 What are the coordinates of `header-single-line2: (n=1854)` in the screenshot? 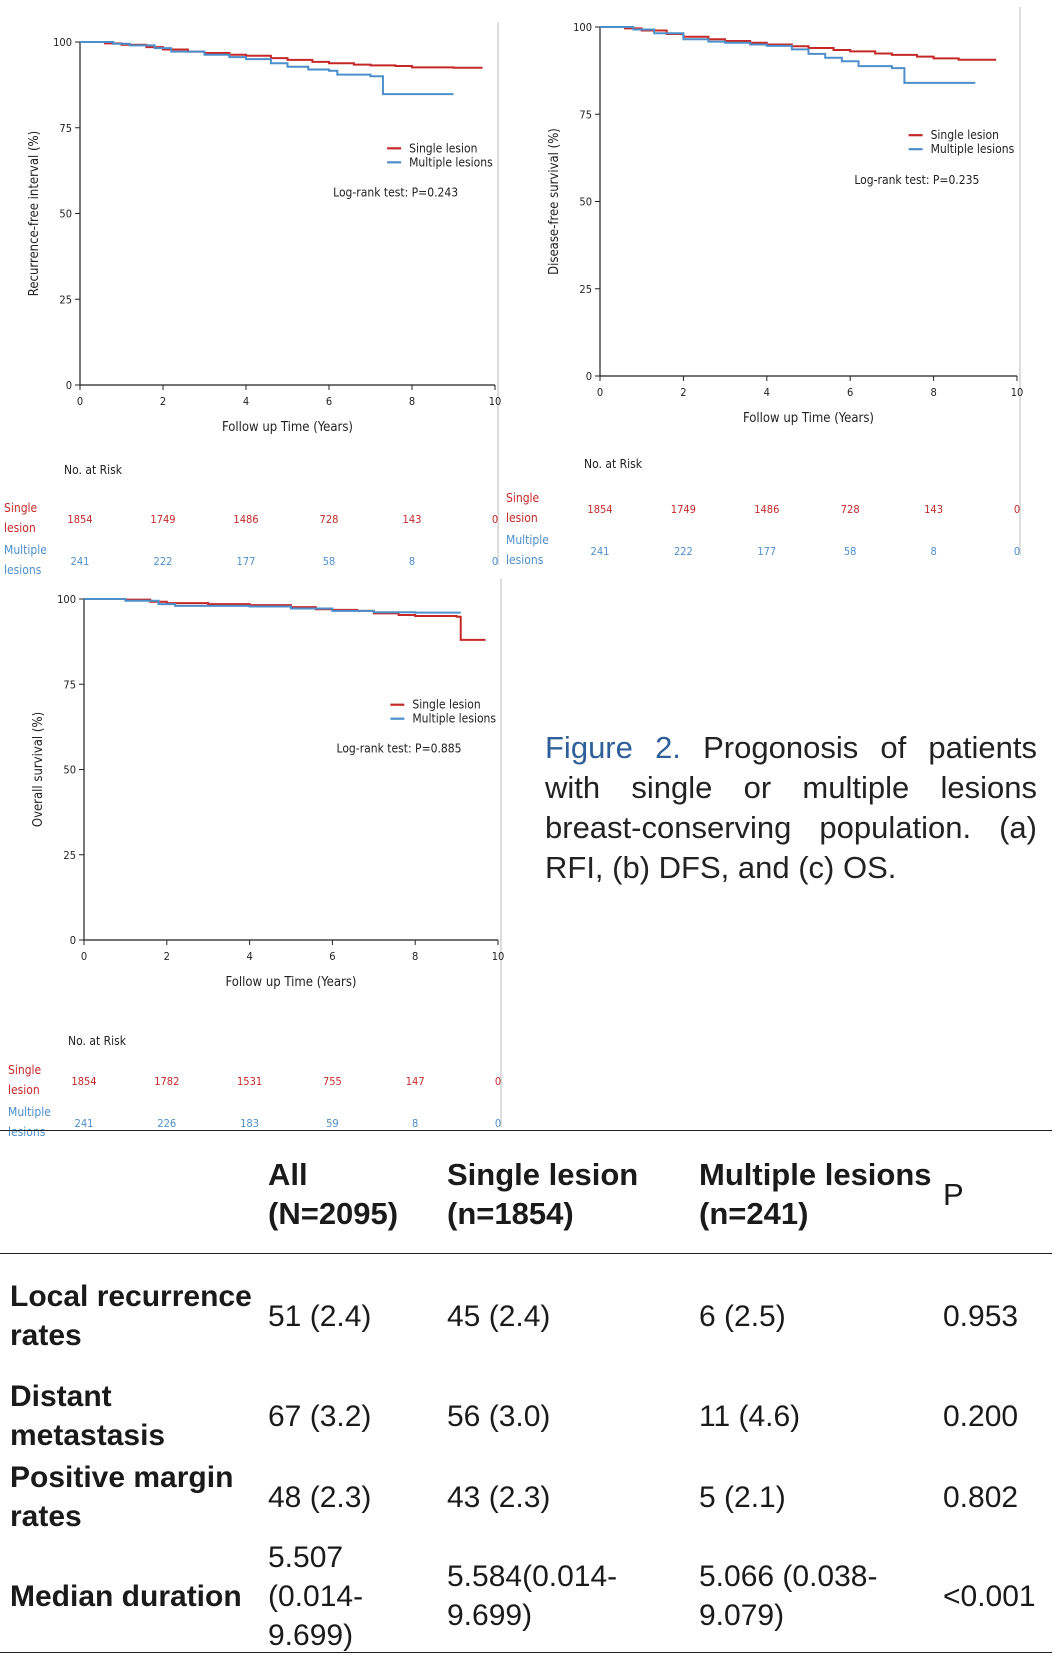 It's located at (510, 1213).